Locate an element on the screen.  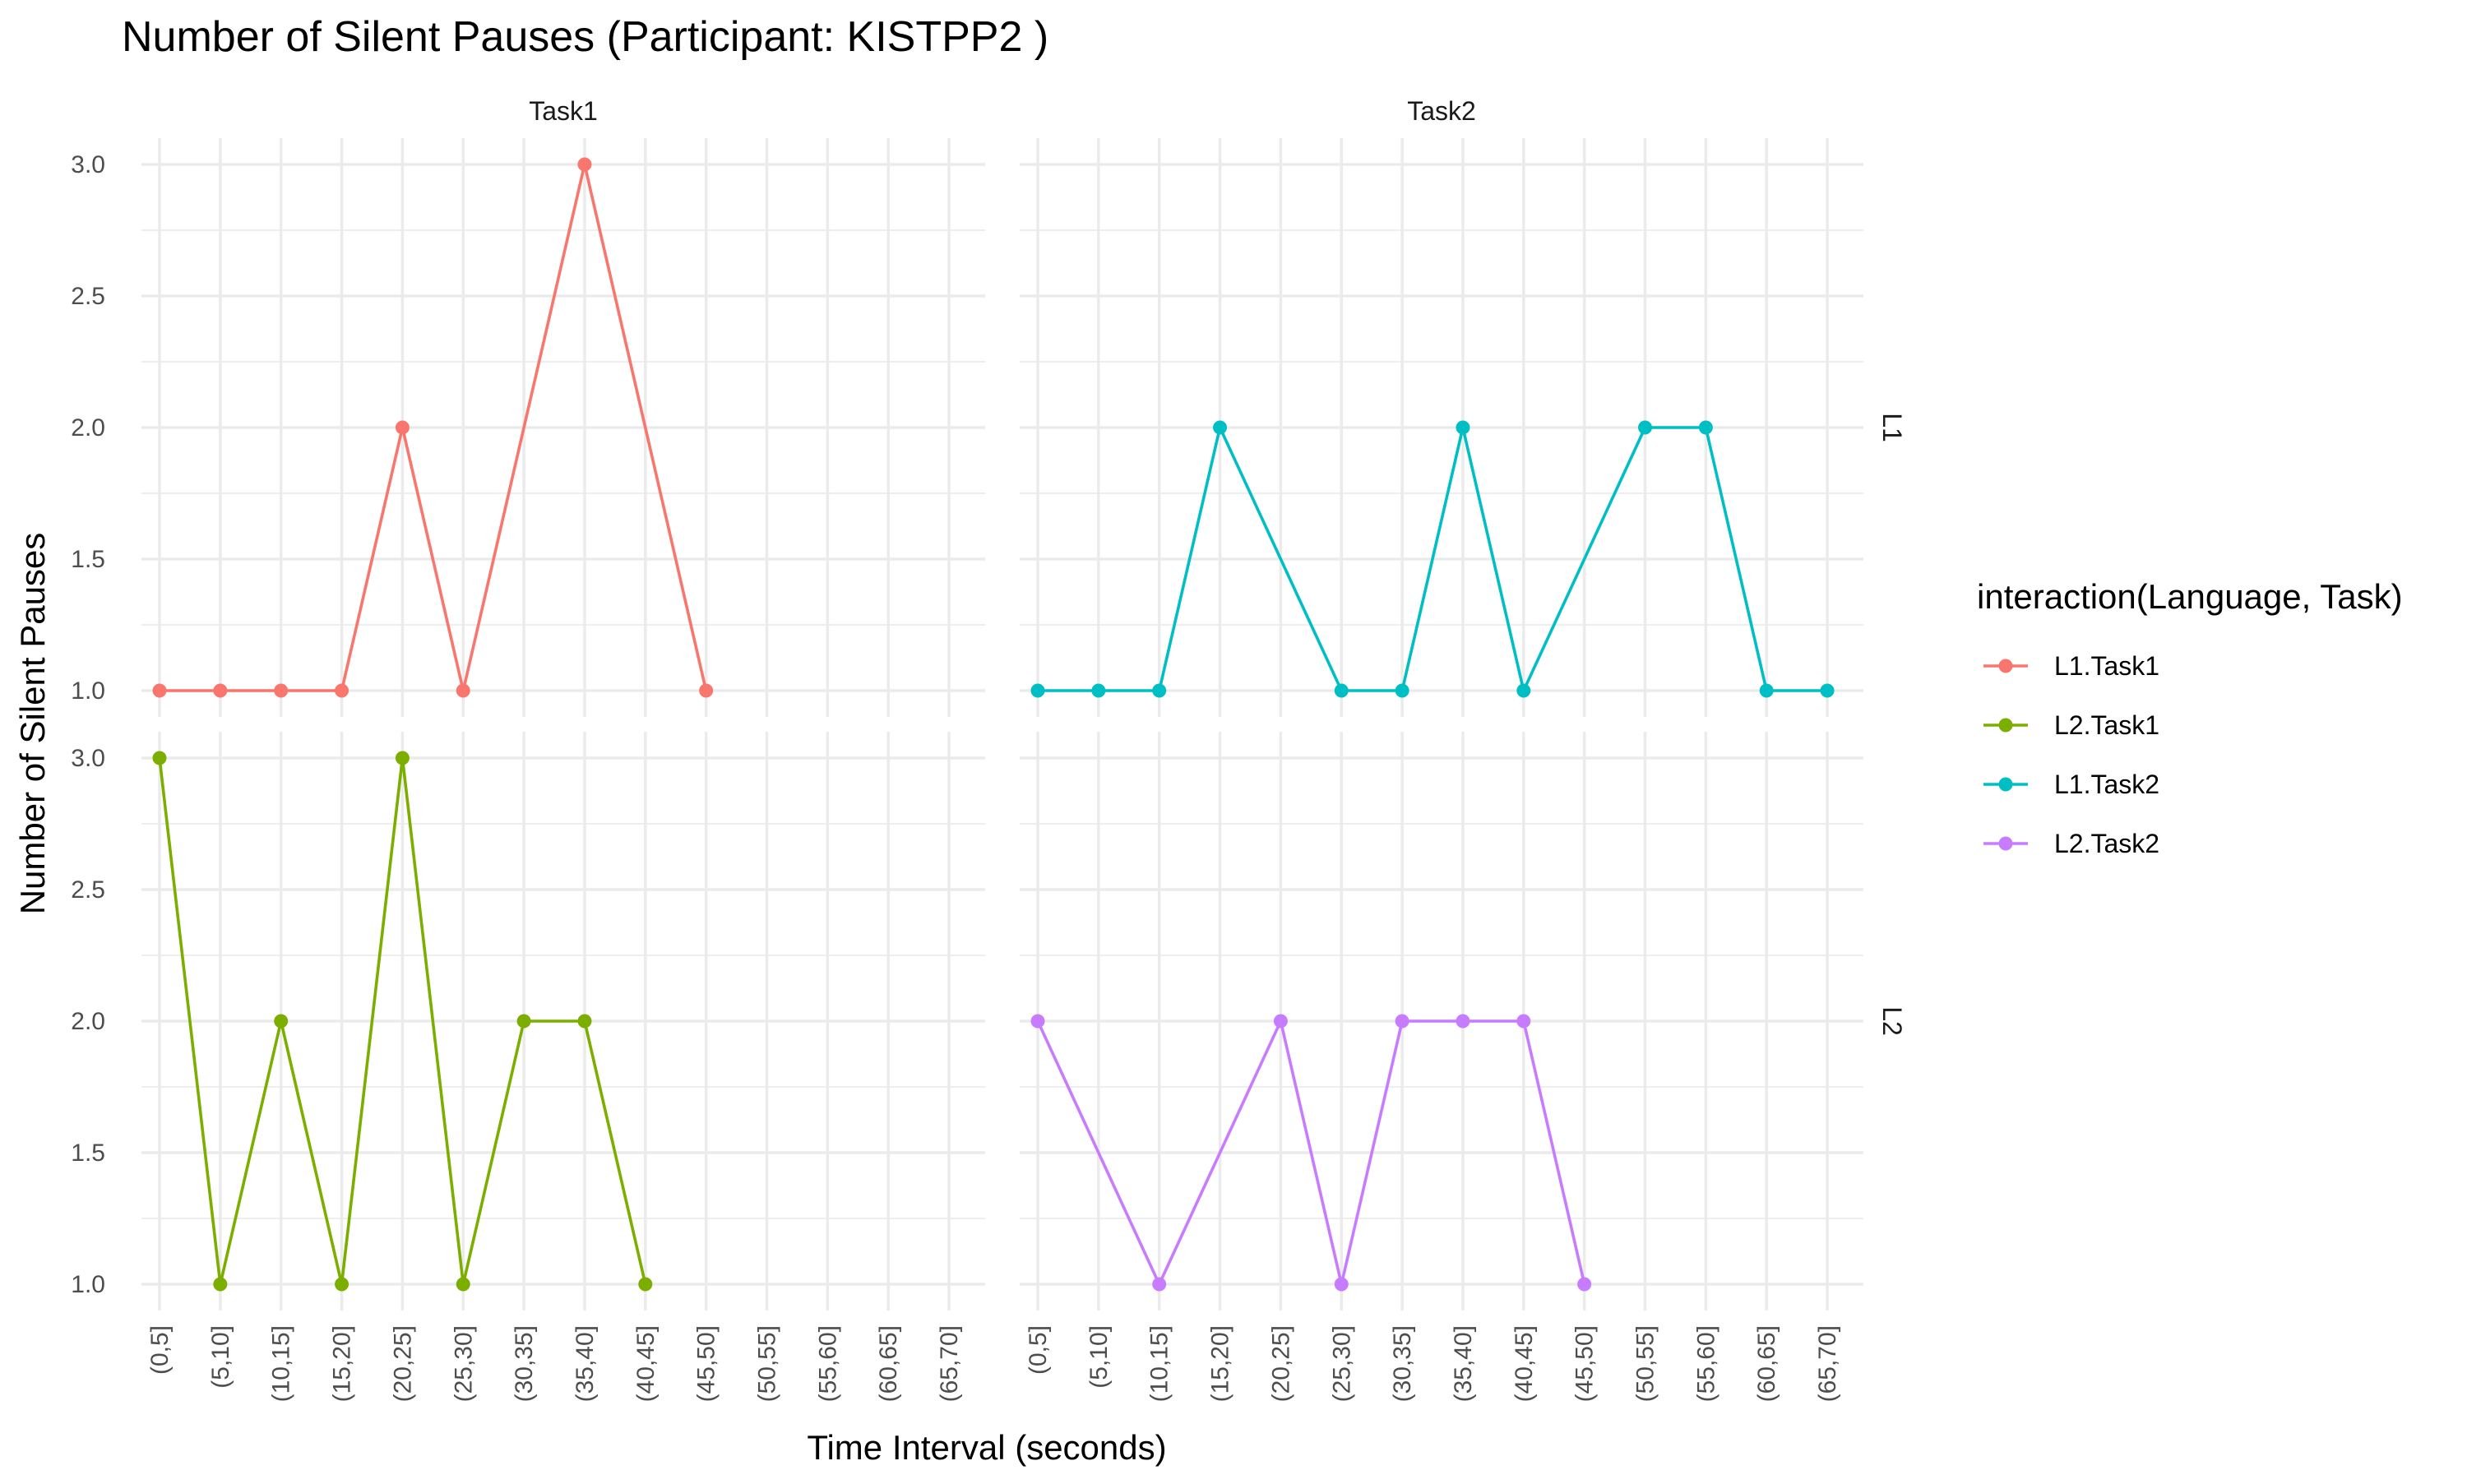
series-L1.Task2 is located at coordinates (1433, 559).